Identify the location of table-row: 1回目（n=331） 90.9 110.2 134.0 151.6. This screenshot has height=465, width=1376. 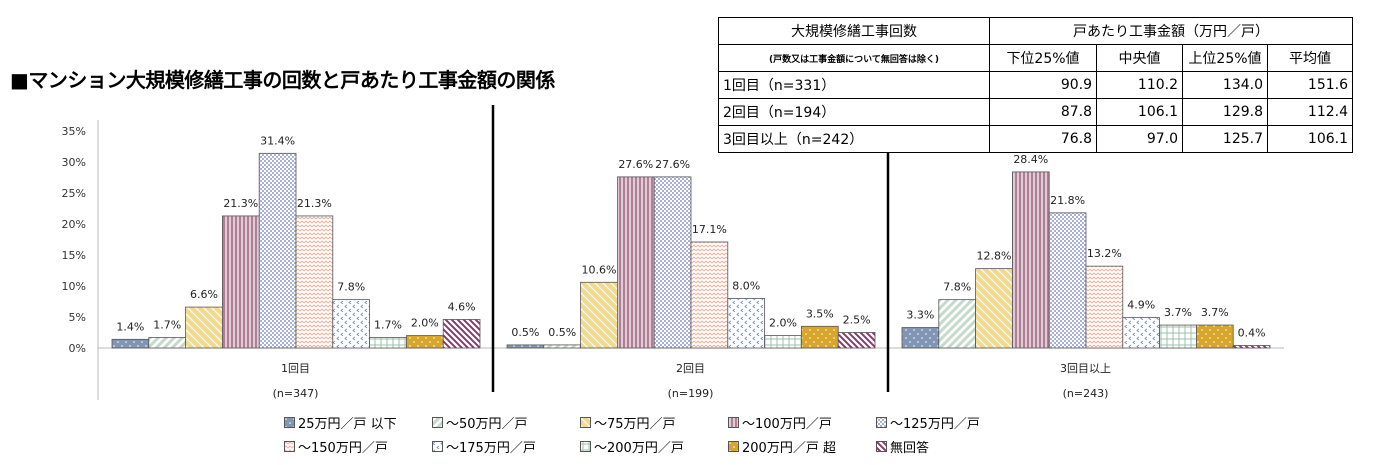
(1035, 85).